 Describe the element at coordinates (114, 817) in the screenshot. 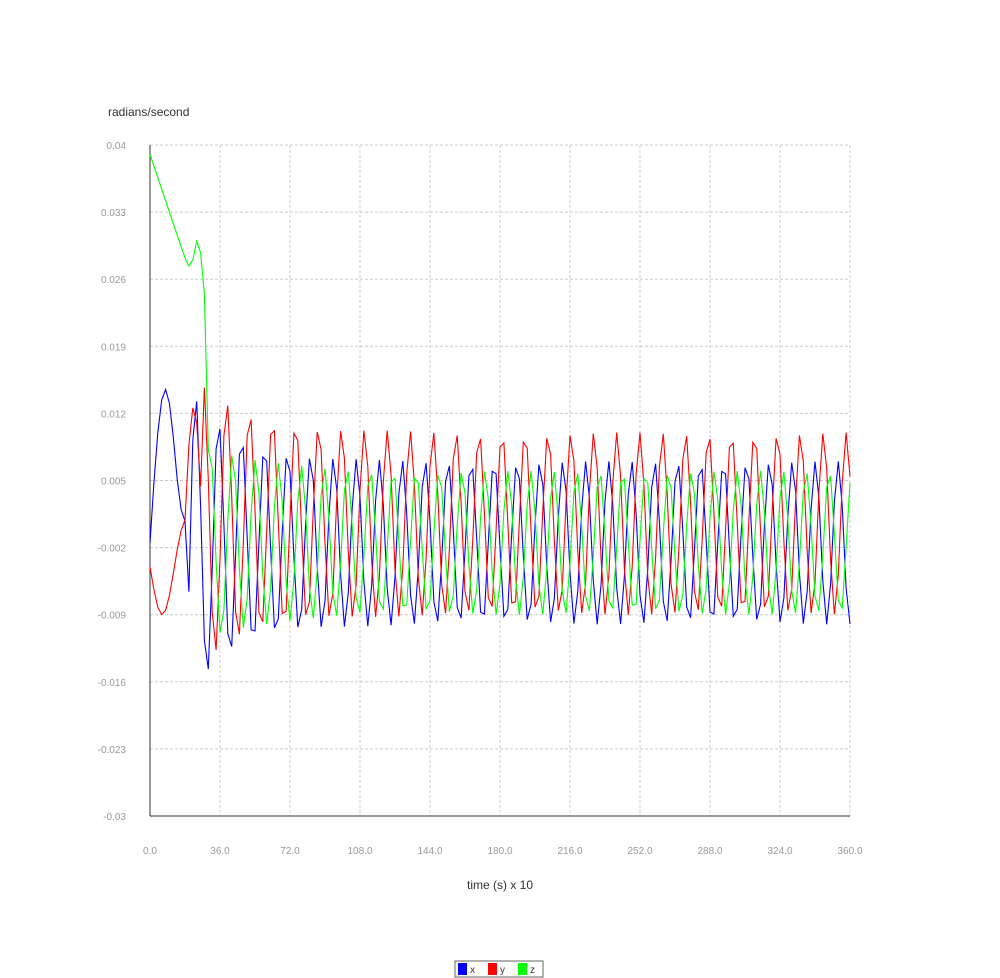

I see `y-tick-label: -0.03` at that location.